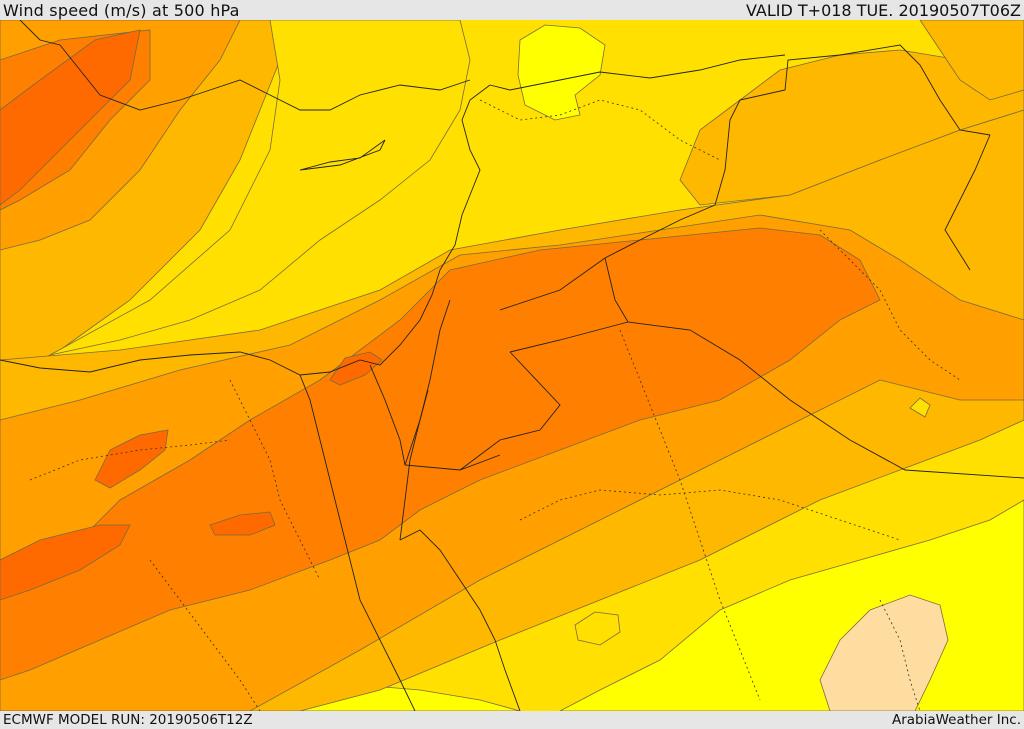  I want to click on map-title: Wind speed (m/s) at 500 hPa, so click(121, 10).